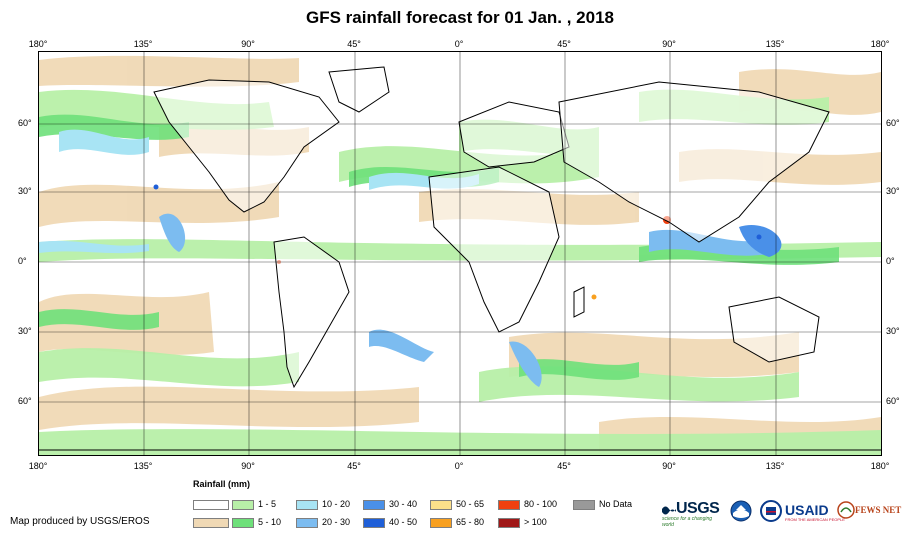 This screenshot has width=920, height=539. What do you see at coordinates (143, 466) in the screenshot?
I see `lon-tick-bottom-1: 135°` at bounding box center [143, 466].